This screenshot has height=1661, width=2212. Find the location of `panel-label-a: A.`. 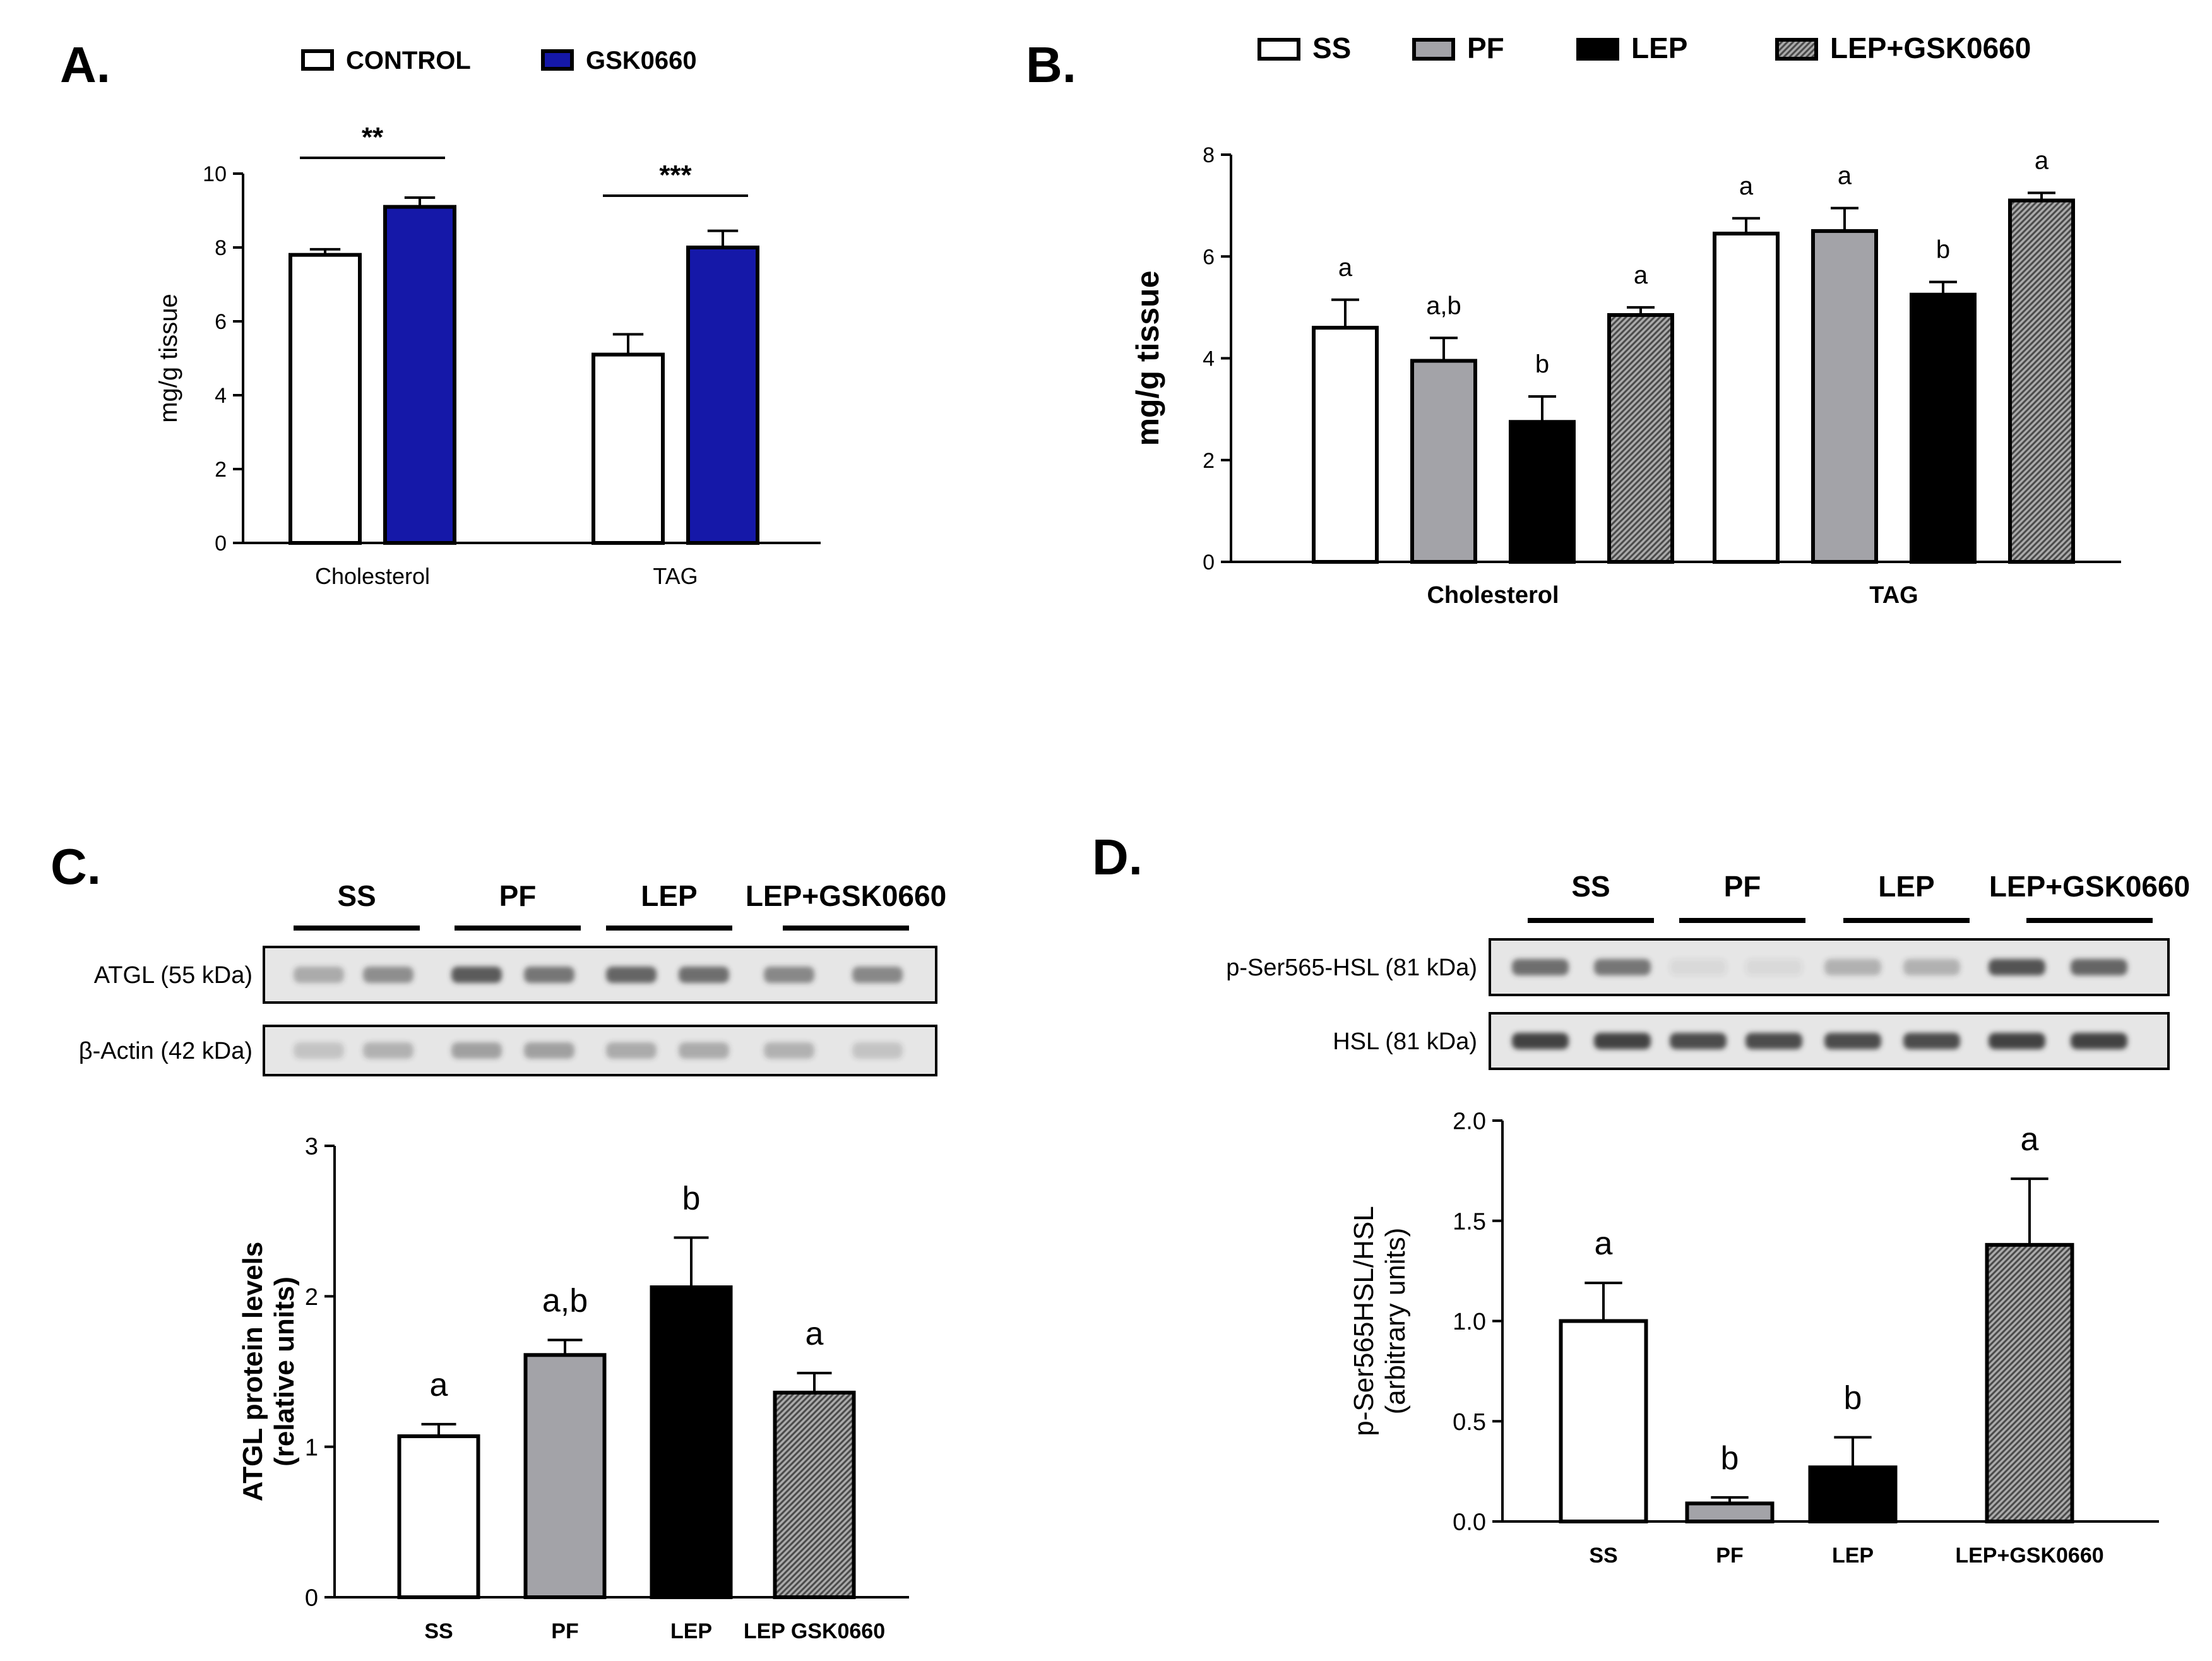

panel-label-a: A. is located at coordinates (85, 65).